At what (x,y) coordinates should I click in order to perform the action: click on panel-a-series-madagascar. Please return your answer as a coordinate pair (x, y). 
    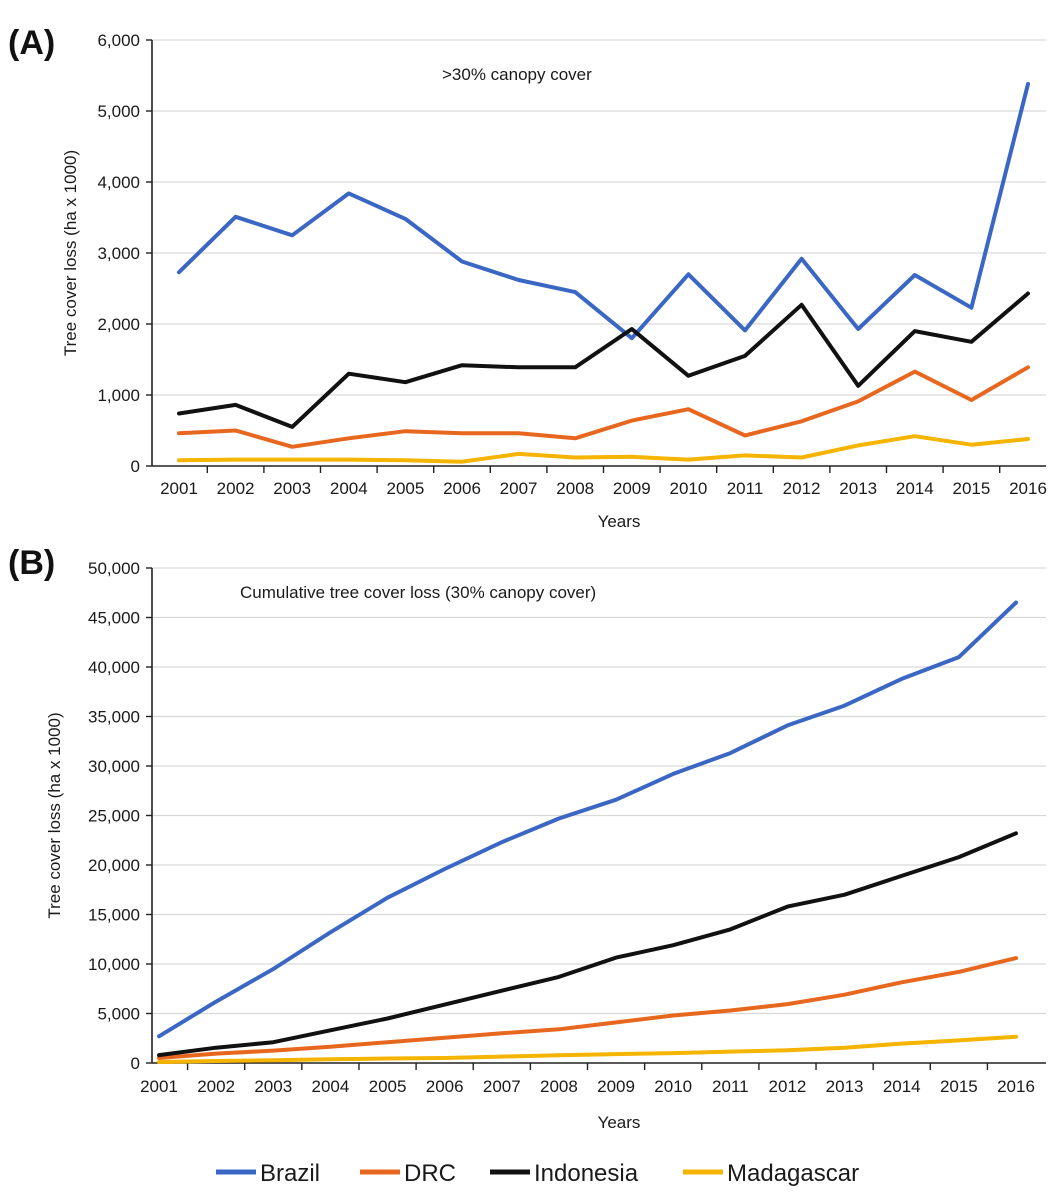
    Looking at the image, I should click on (603, 449).